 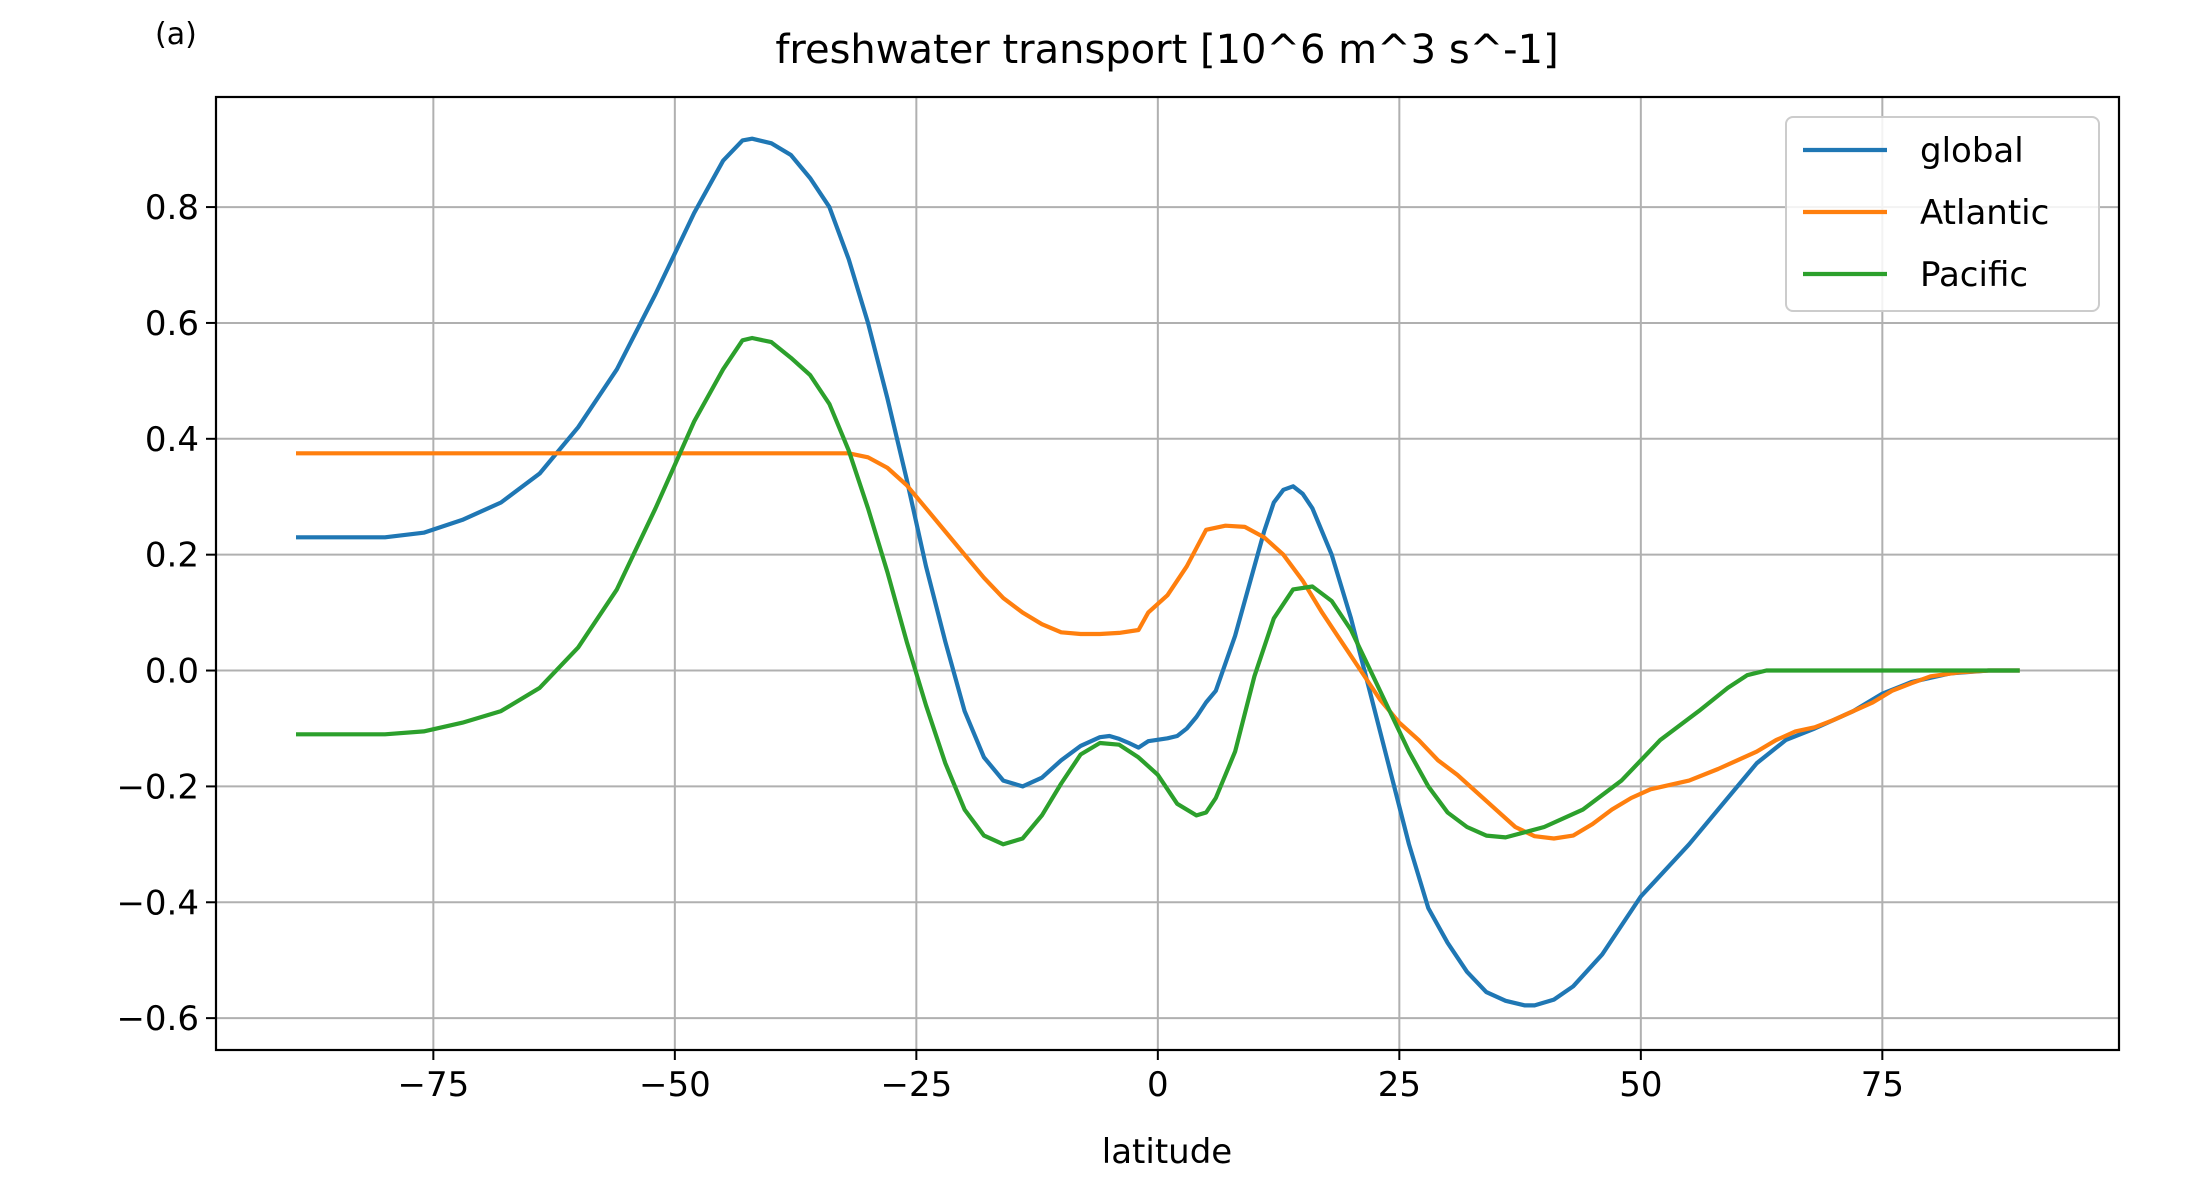 What do you see at coordinates (1399, 1085) in the screenshot?
I see `x-tick-label: 25` at bounding box center [1399, 1085].